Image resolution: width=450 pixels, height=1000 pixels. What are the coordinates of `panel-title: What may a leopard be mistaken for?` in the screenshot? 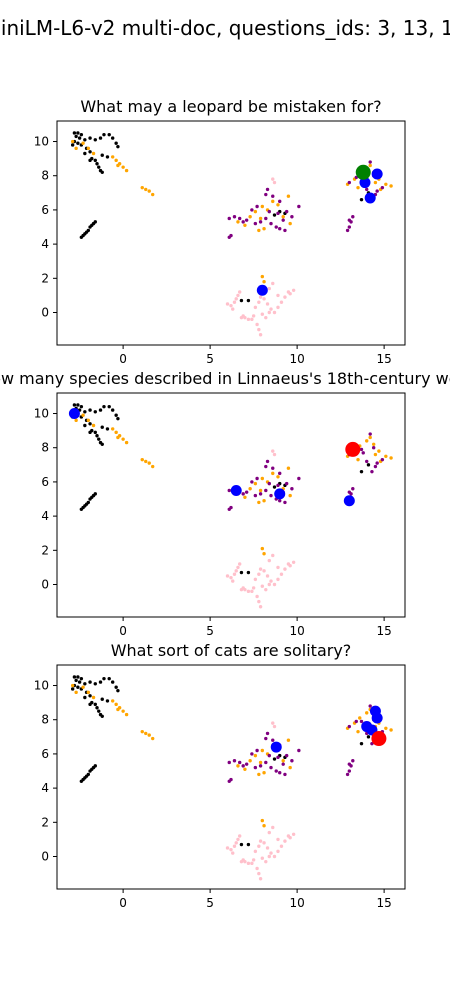 It's located at (230, 106).